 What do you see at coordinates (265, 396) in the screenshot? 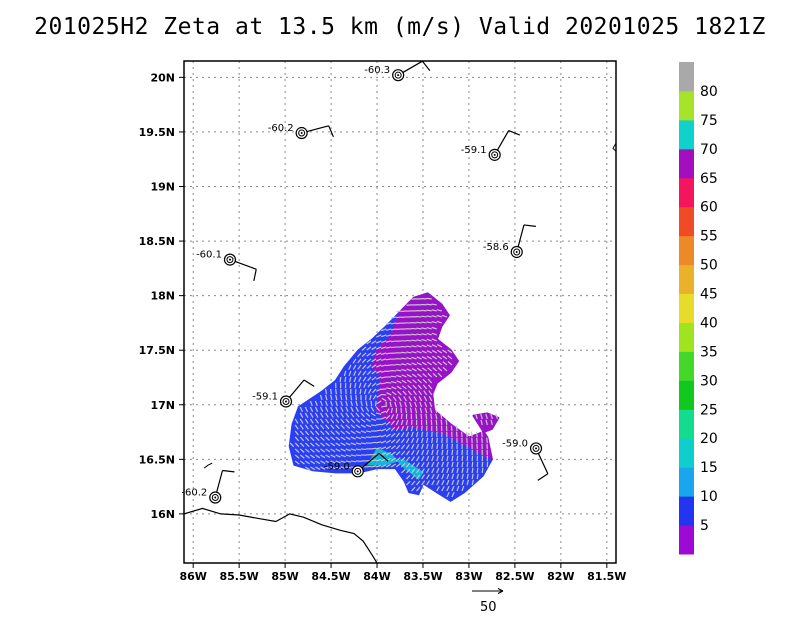
I see `station-value-label: -59.1` at bounding box center [265, 396].